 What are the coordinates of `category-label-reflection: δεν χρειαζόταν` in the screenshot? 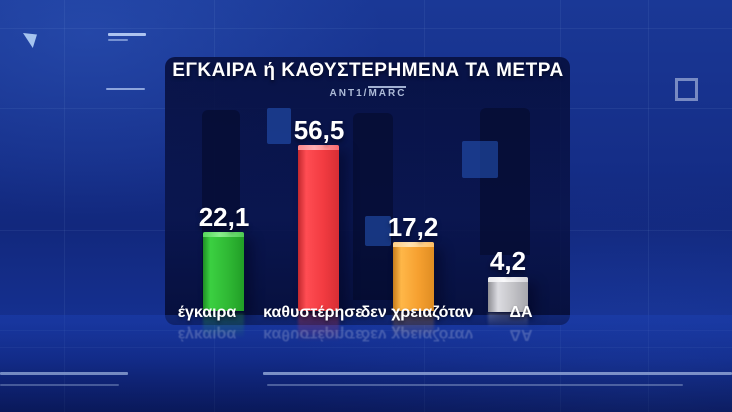 It's located at (417, 334).